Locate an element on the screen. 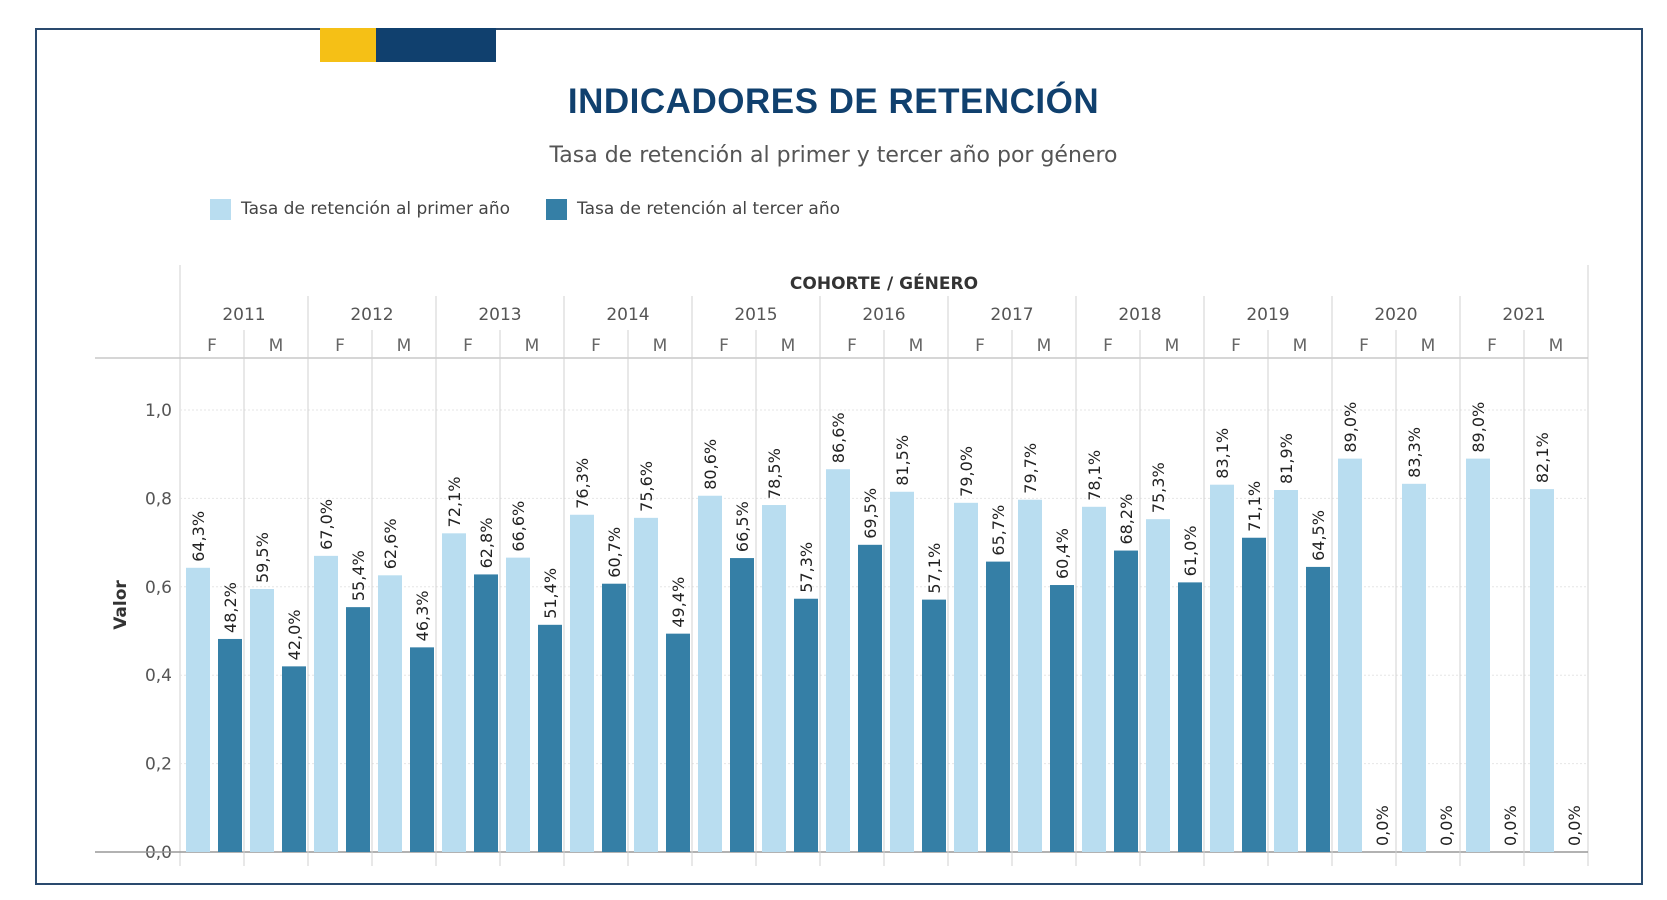 The width and height of the screenshot is (1667, 900). accent-bar-navy is located at coordinates (436, 45).